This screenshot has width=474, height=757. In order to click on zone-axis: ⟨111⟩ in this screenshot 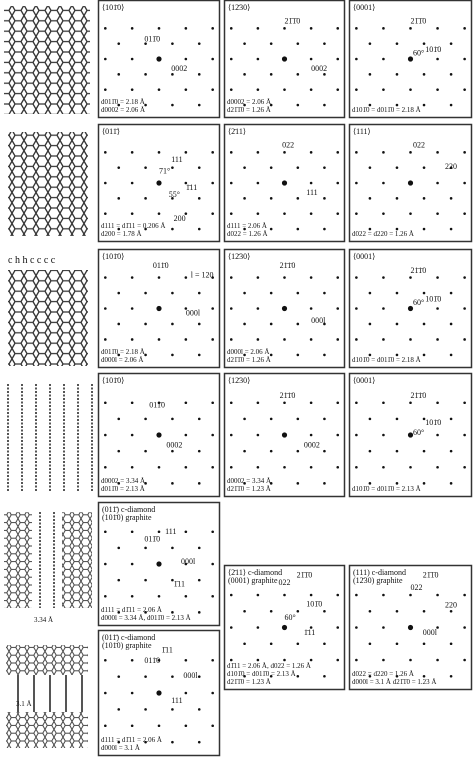, I will do `click(362, 131)`.